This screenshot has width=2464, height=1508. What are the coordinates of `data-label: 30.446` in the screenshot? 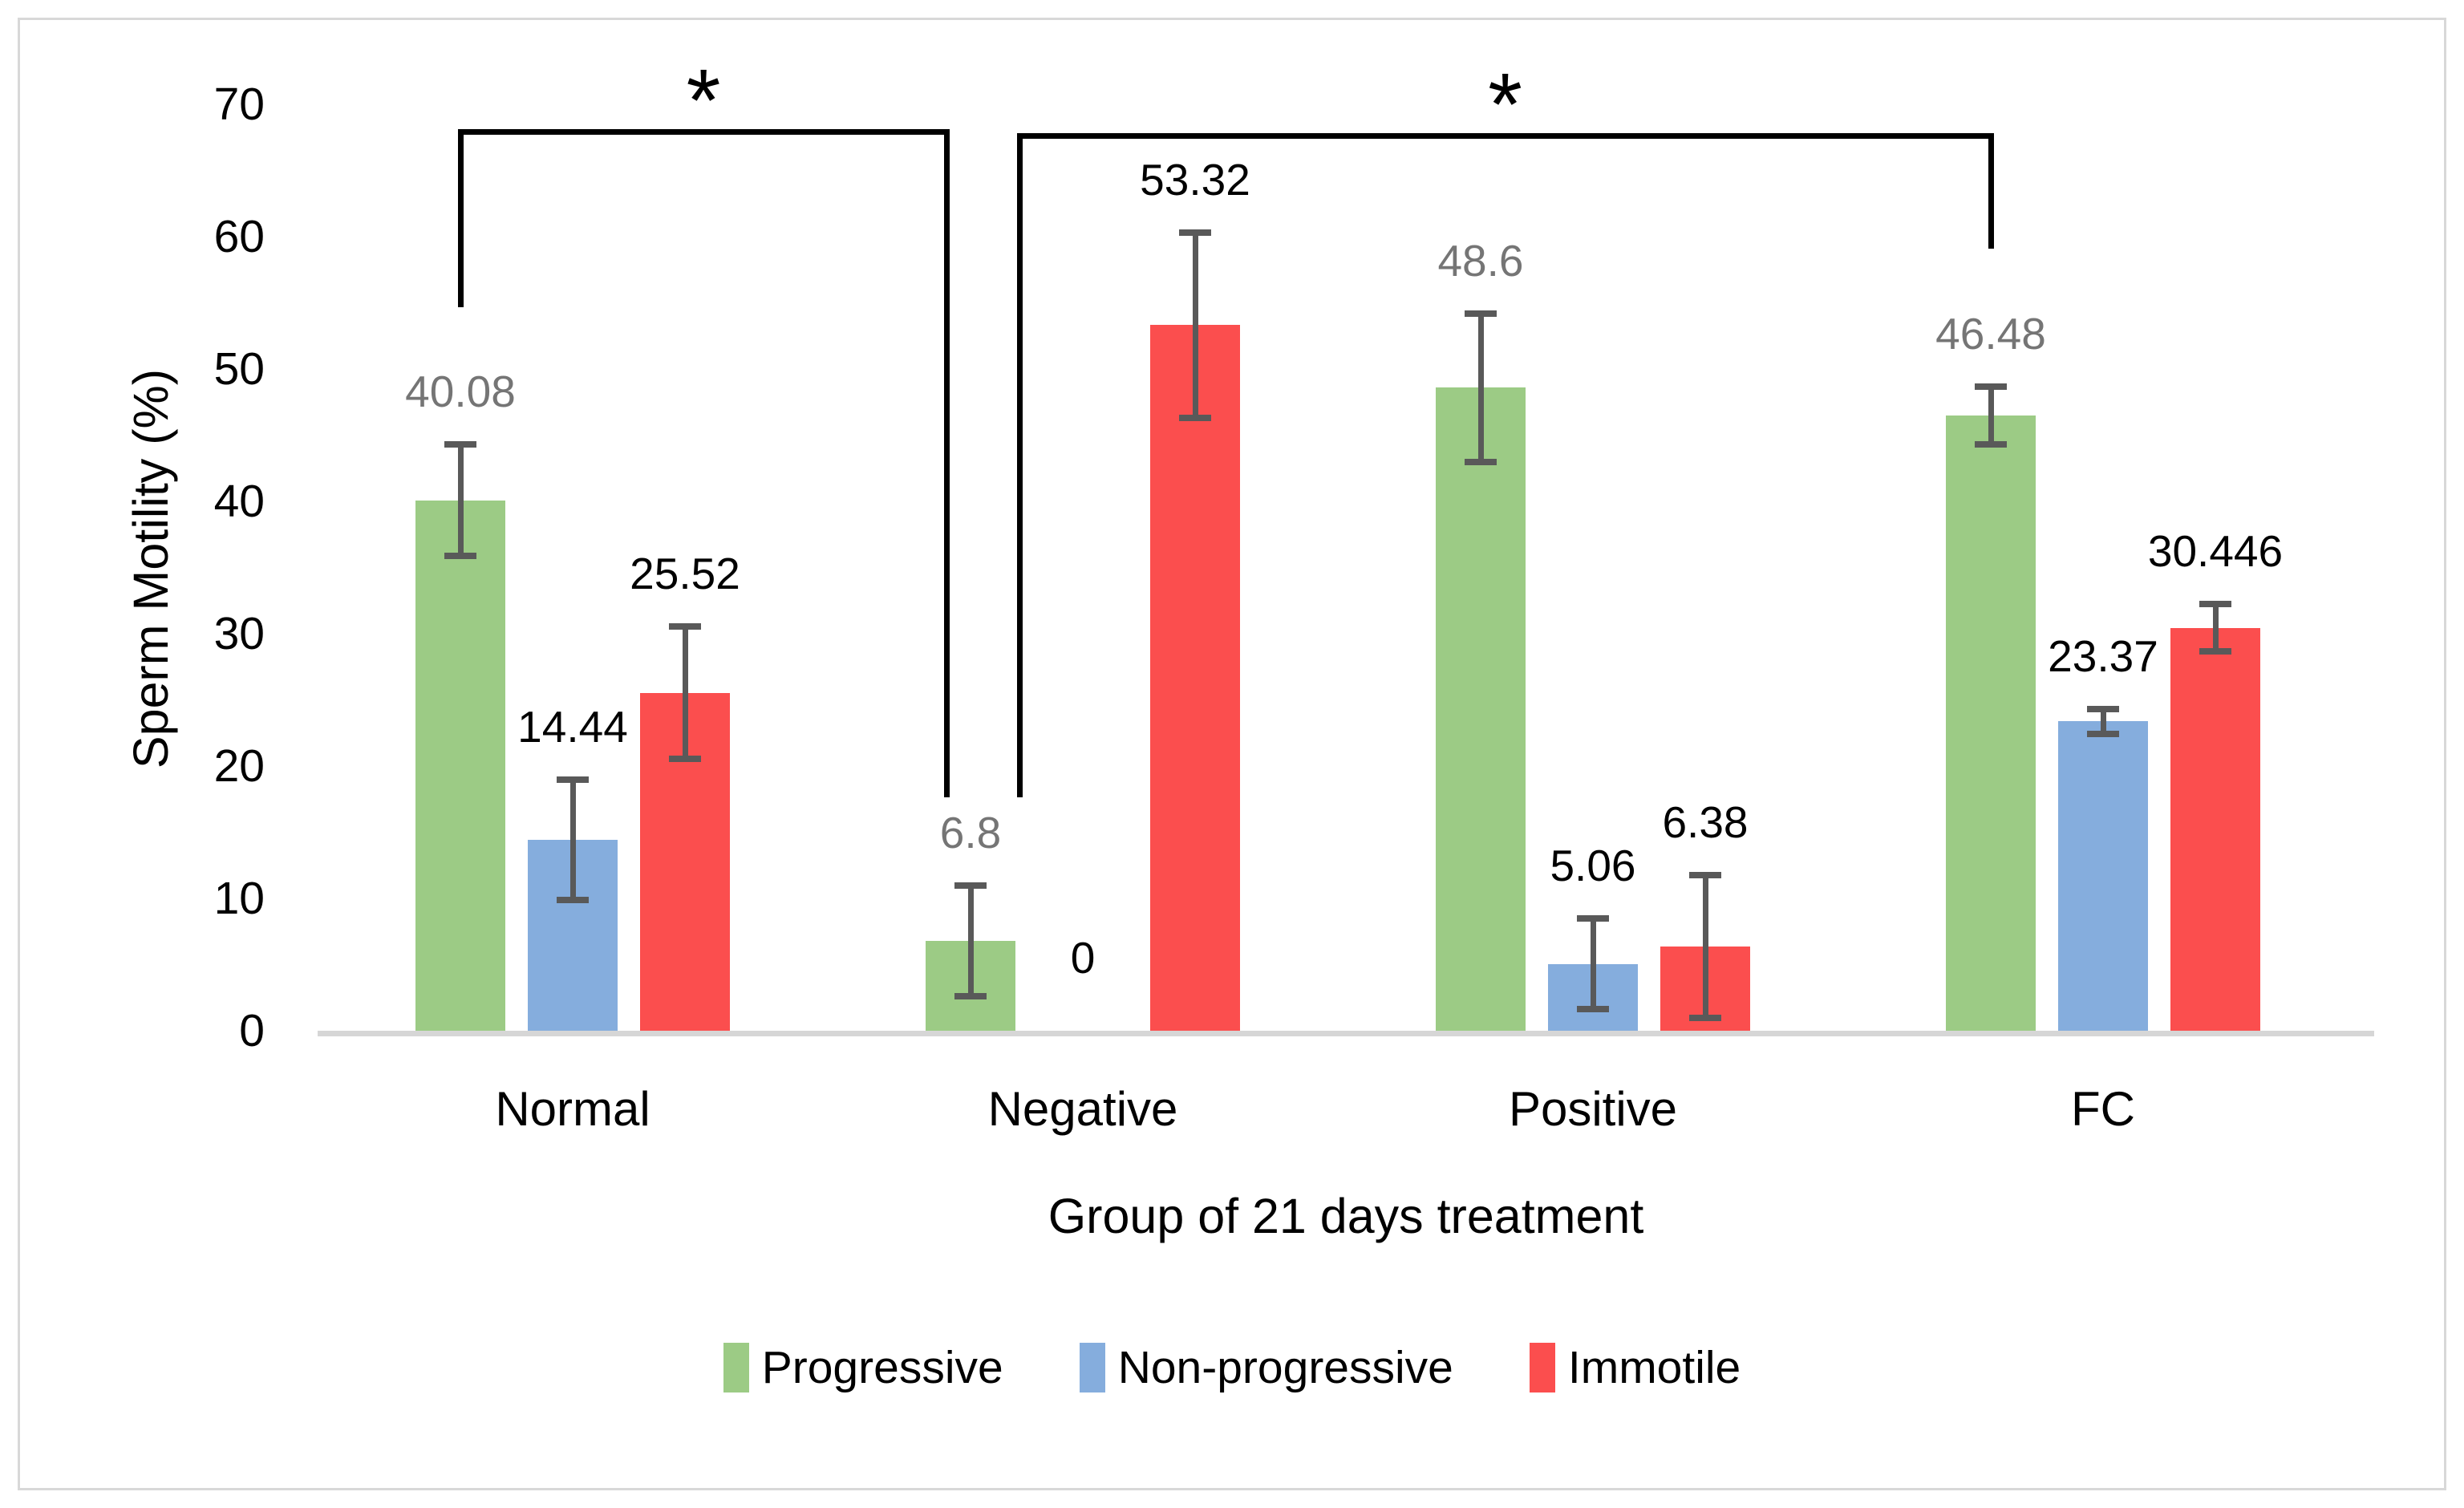 It's located at (2215, 550).